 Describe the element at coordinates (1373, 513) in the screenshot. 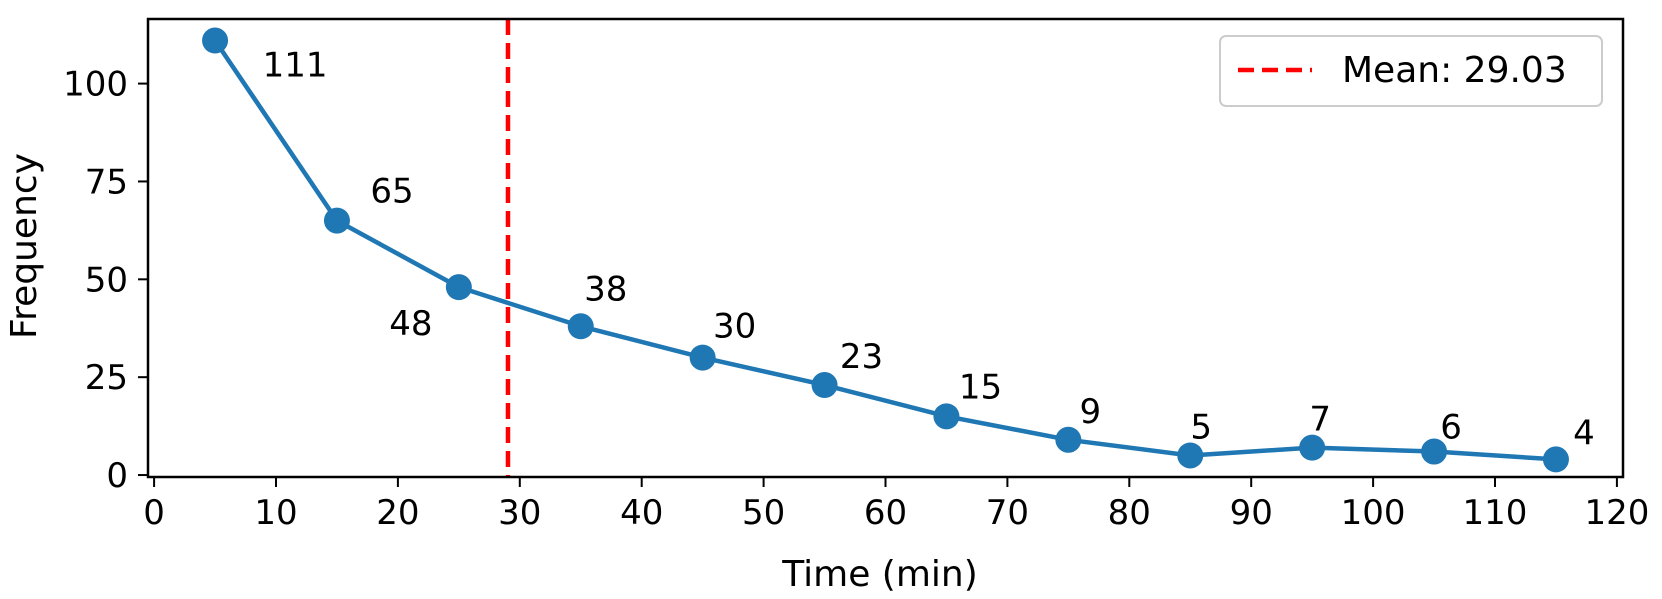

I see `x-tick-label: 100` at that location.